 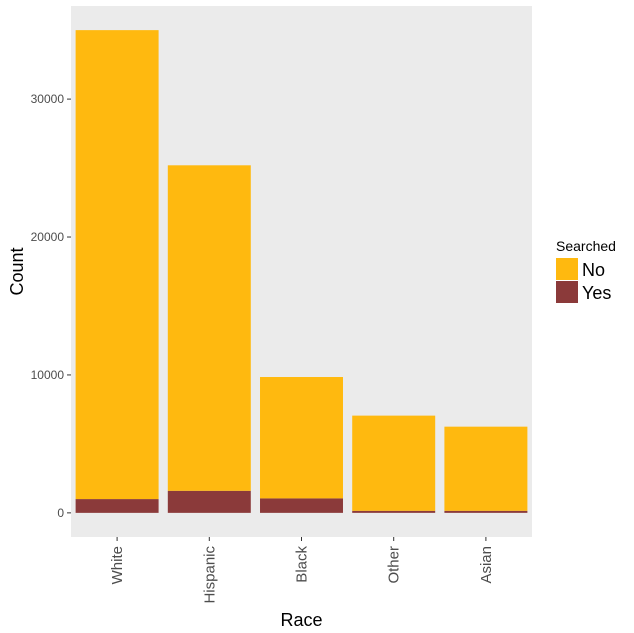 What do you see at coordinates (48, 99) in the screenshot?
I see `y-tick-label: 30000` at bounding box center [48, 99].